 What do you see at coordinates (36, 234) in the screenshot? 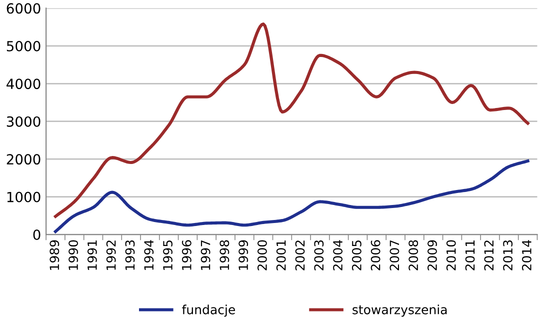
I see `y-tick-label: 0` at bounding box center [36, 234].